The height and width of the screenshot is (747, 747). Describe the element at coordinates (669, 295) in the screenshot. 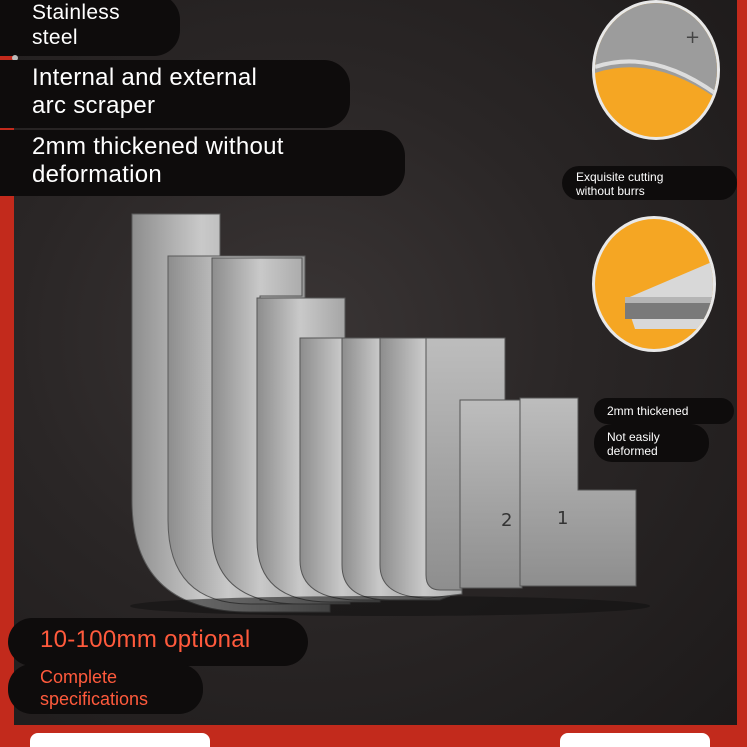

I see `thickness-closeup` at that location.